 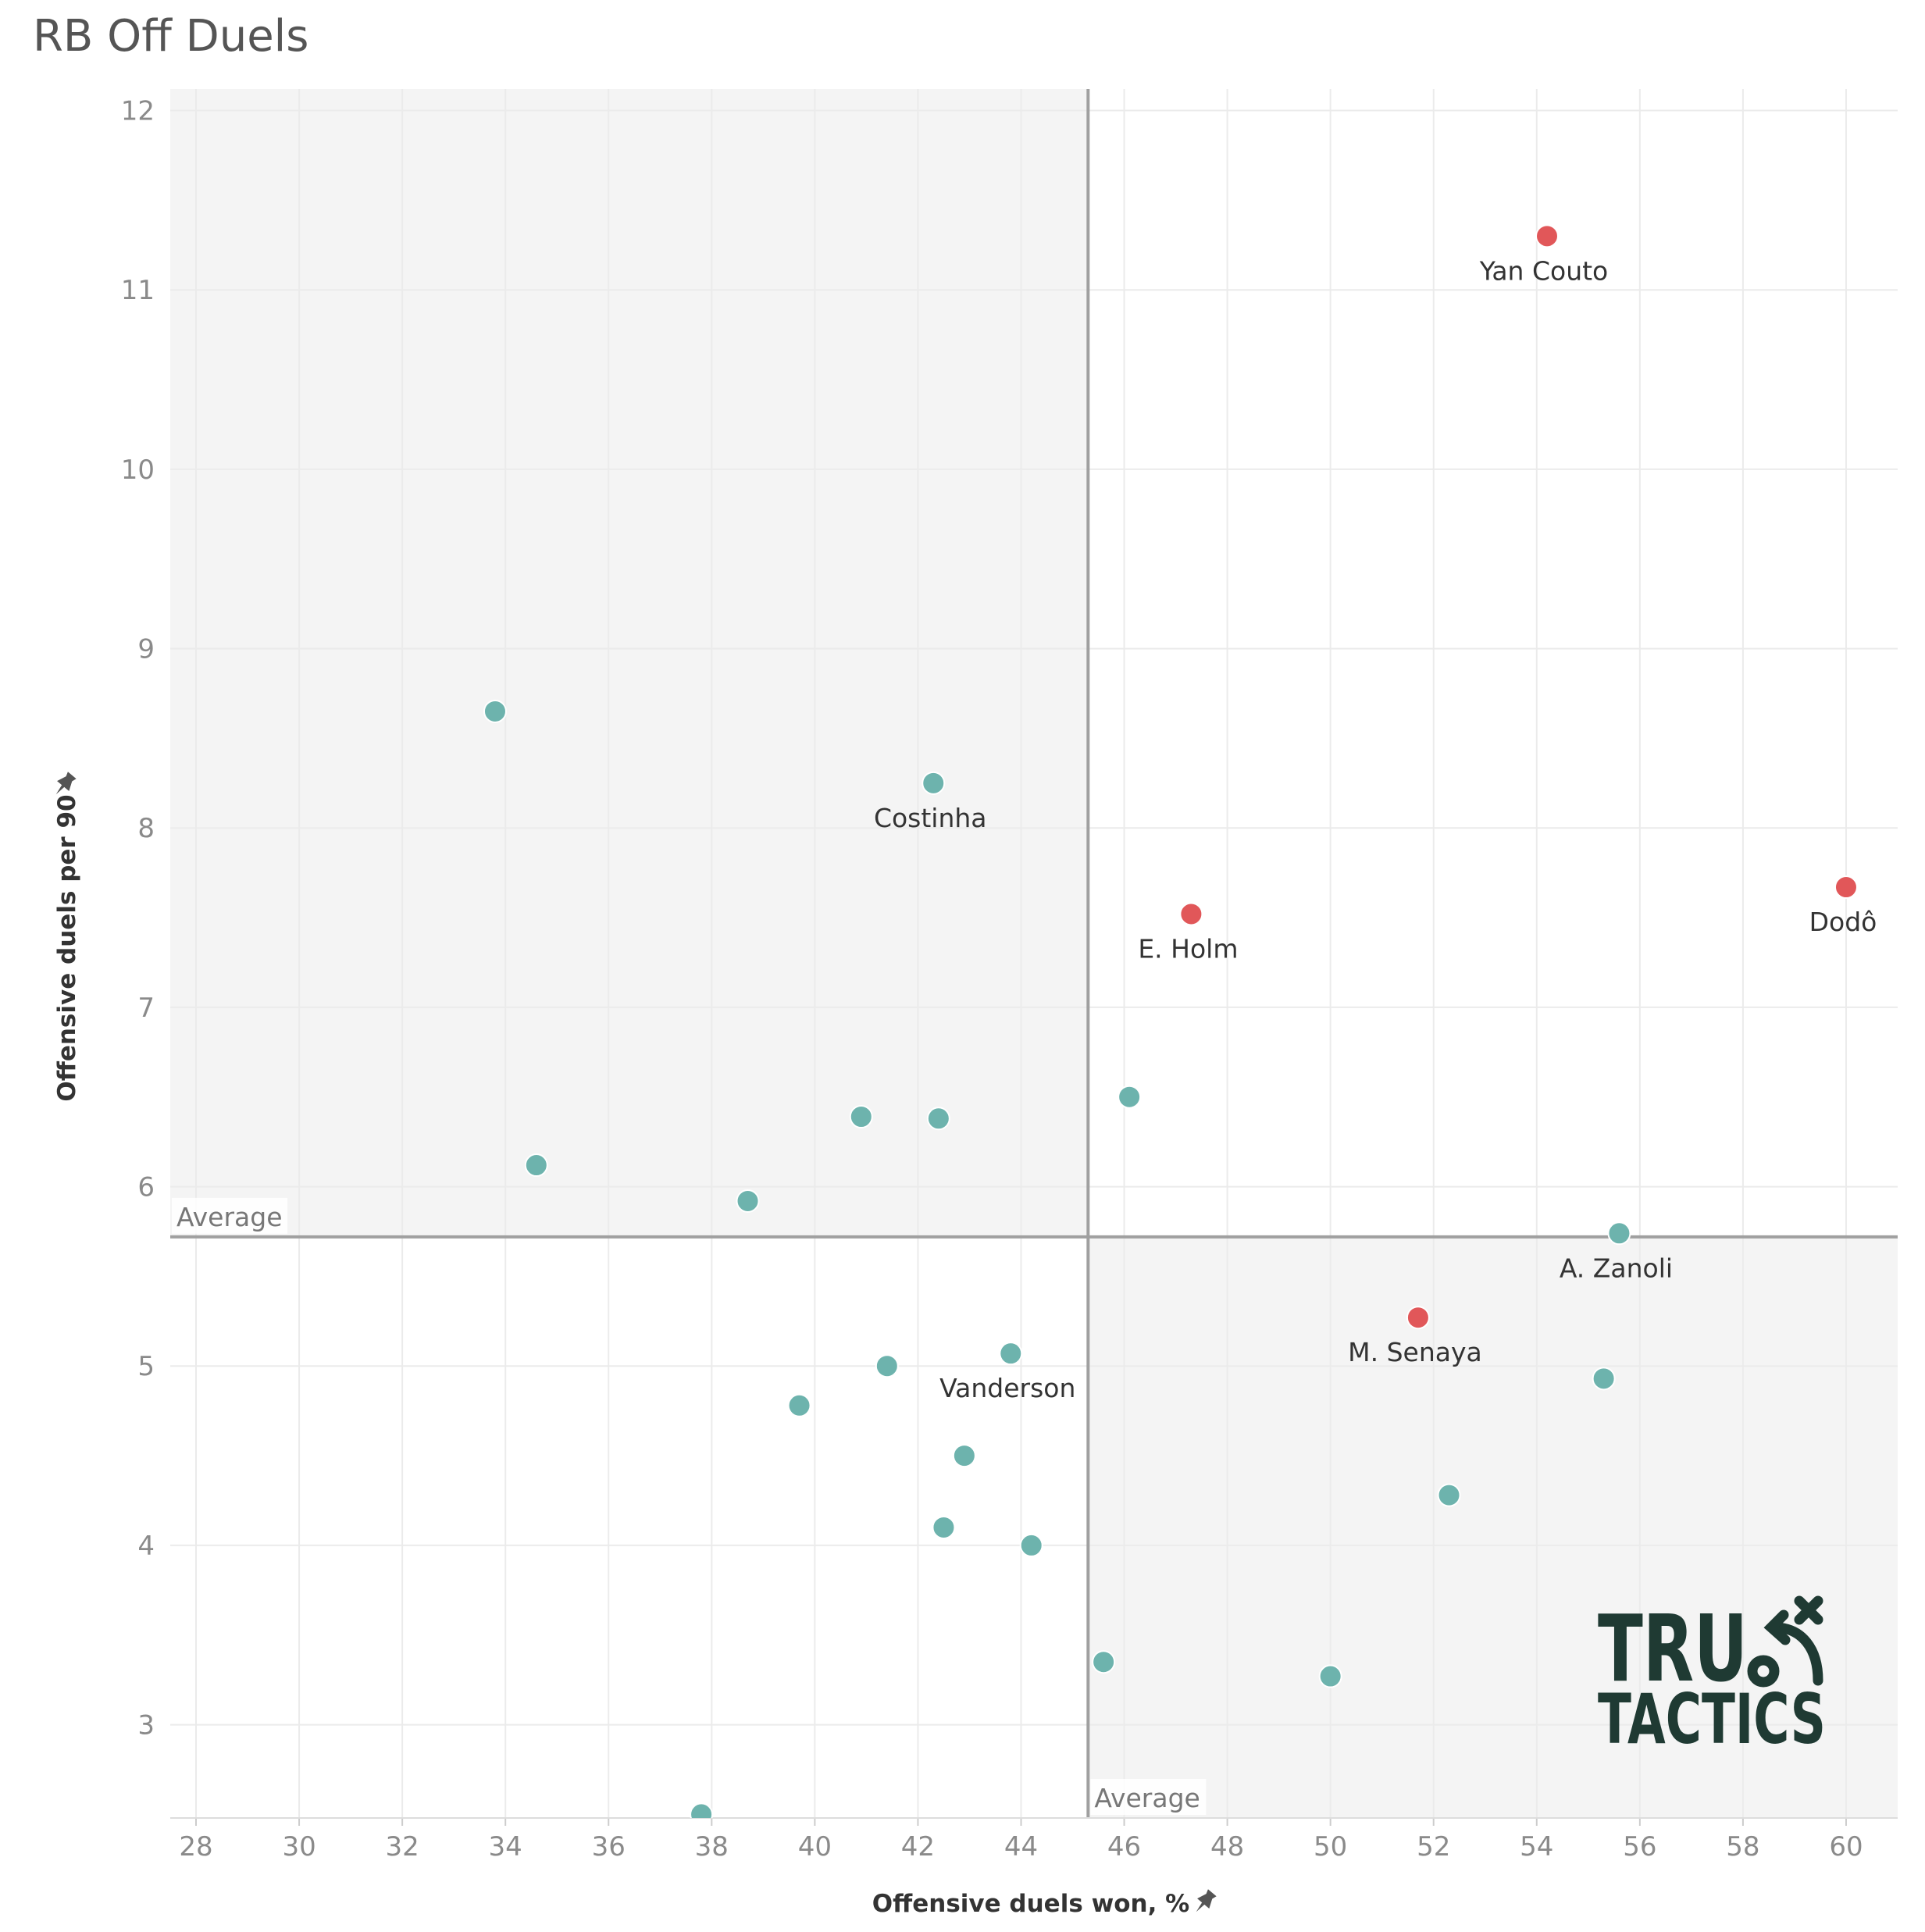 What do you see at coordinates (195, 1846) in the screenshot?
I see `x-tick-label: 28` at bounding box center [195, 1846].